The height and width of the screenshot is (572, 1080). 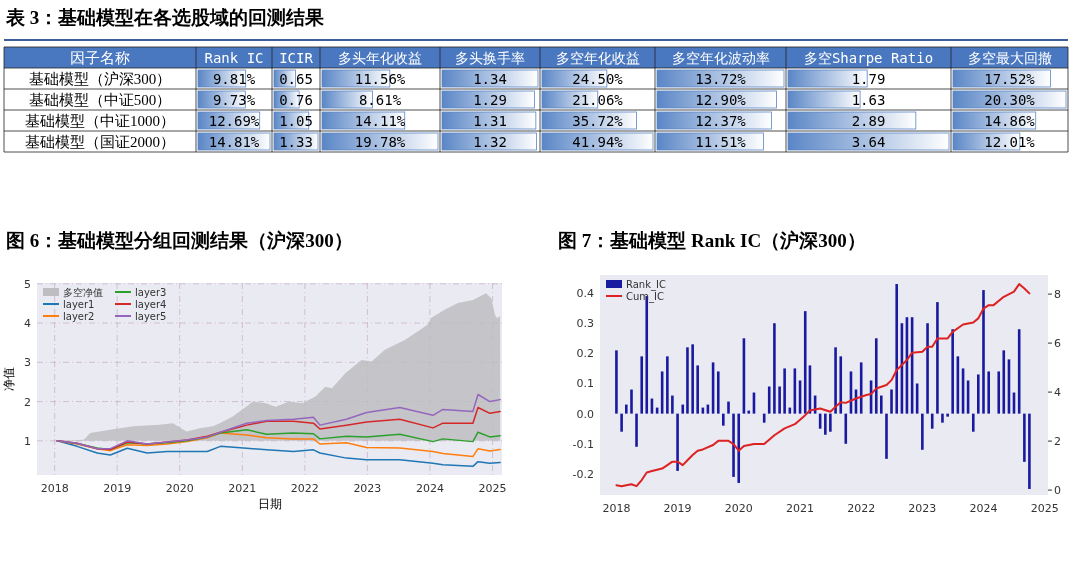 I want to click on x-tick-label: 多头年化收益, so click(x=380, y=58).